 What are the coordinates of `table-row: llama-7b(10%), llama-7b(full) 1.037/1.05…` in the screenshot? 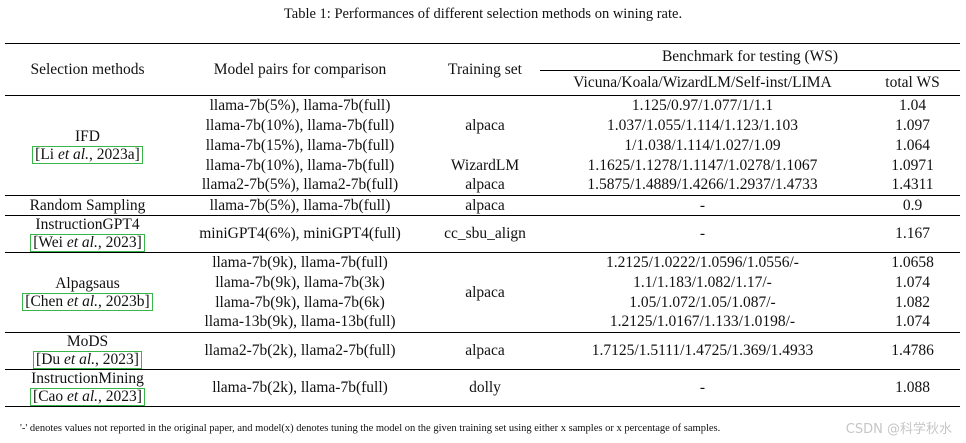 It's located at (482, 126).